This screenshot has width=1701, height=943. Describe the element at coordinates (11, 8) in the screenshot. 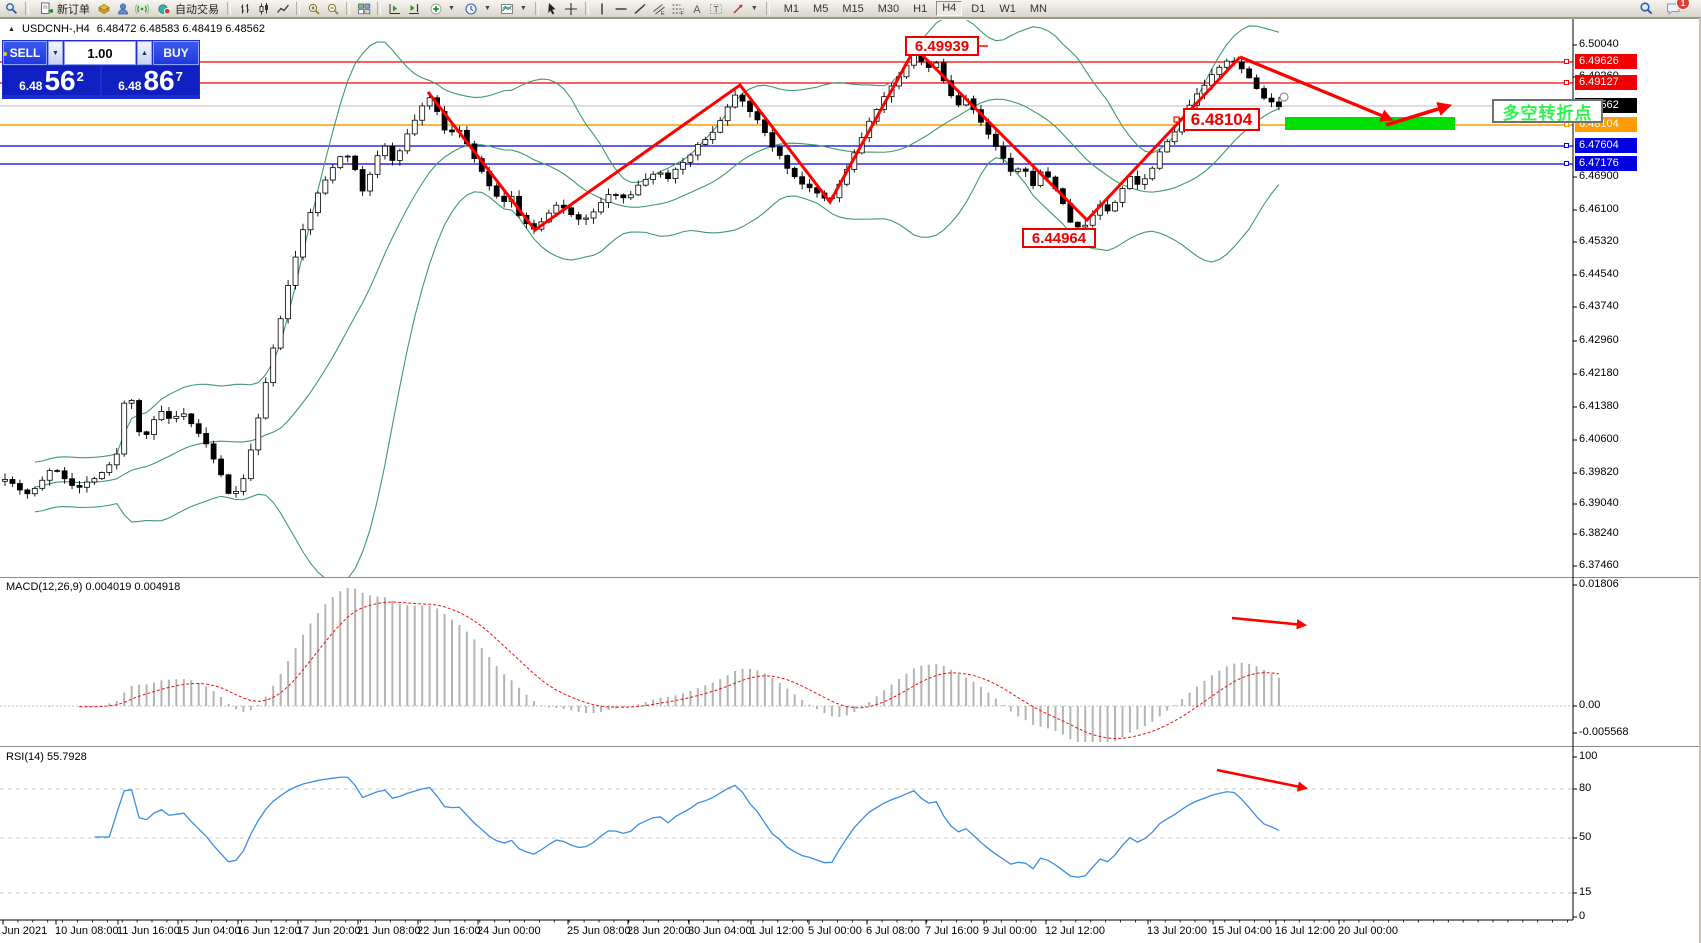

I see `magnifier-icon` at that location.